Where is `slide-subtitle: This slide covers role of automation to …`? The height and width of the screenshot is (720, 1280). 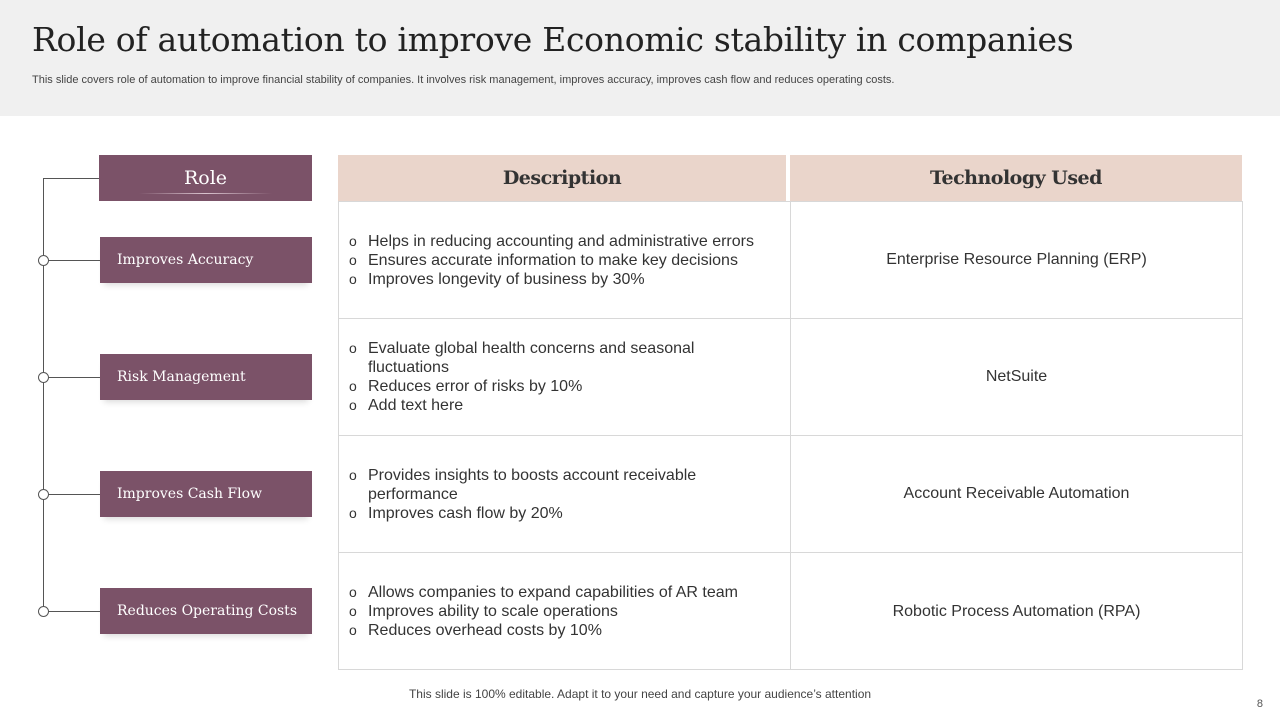
slide-subtitle: This slide covers role of automation to … is located at coordinates (463, 80).